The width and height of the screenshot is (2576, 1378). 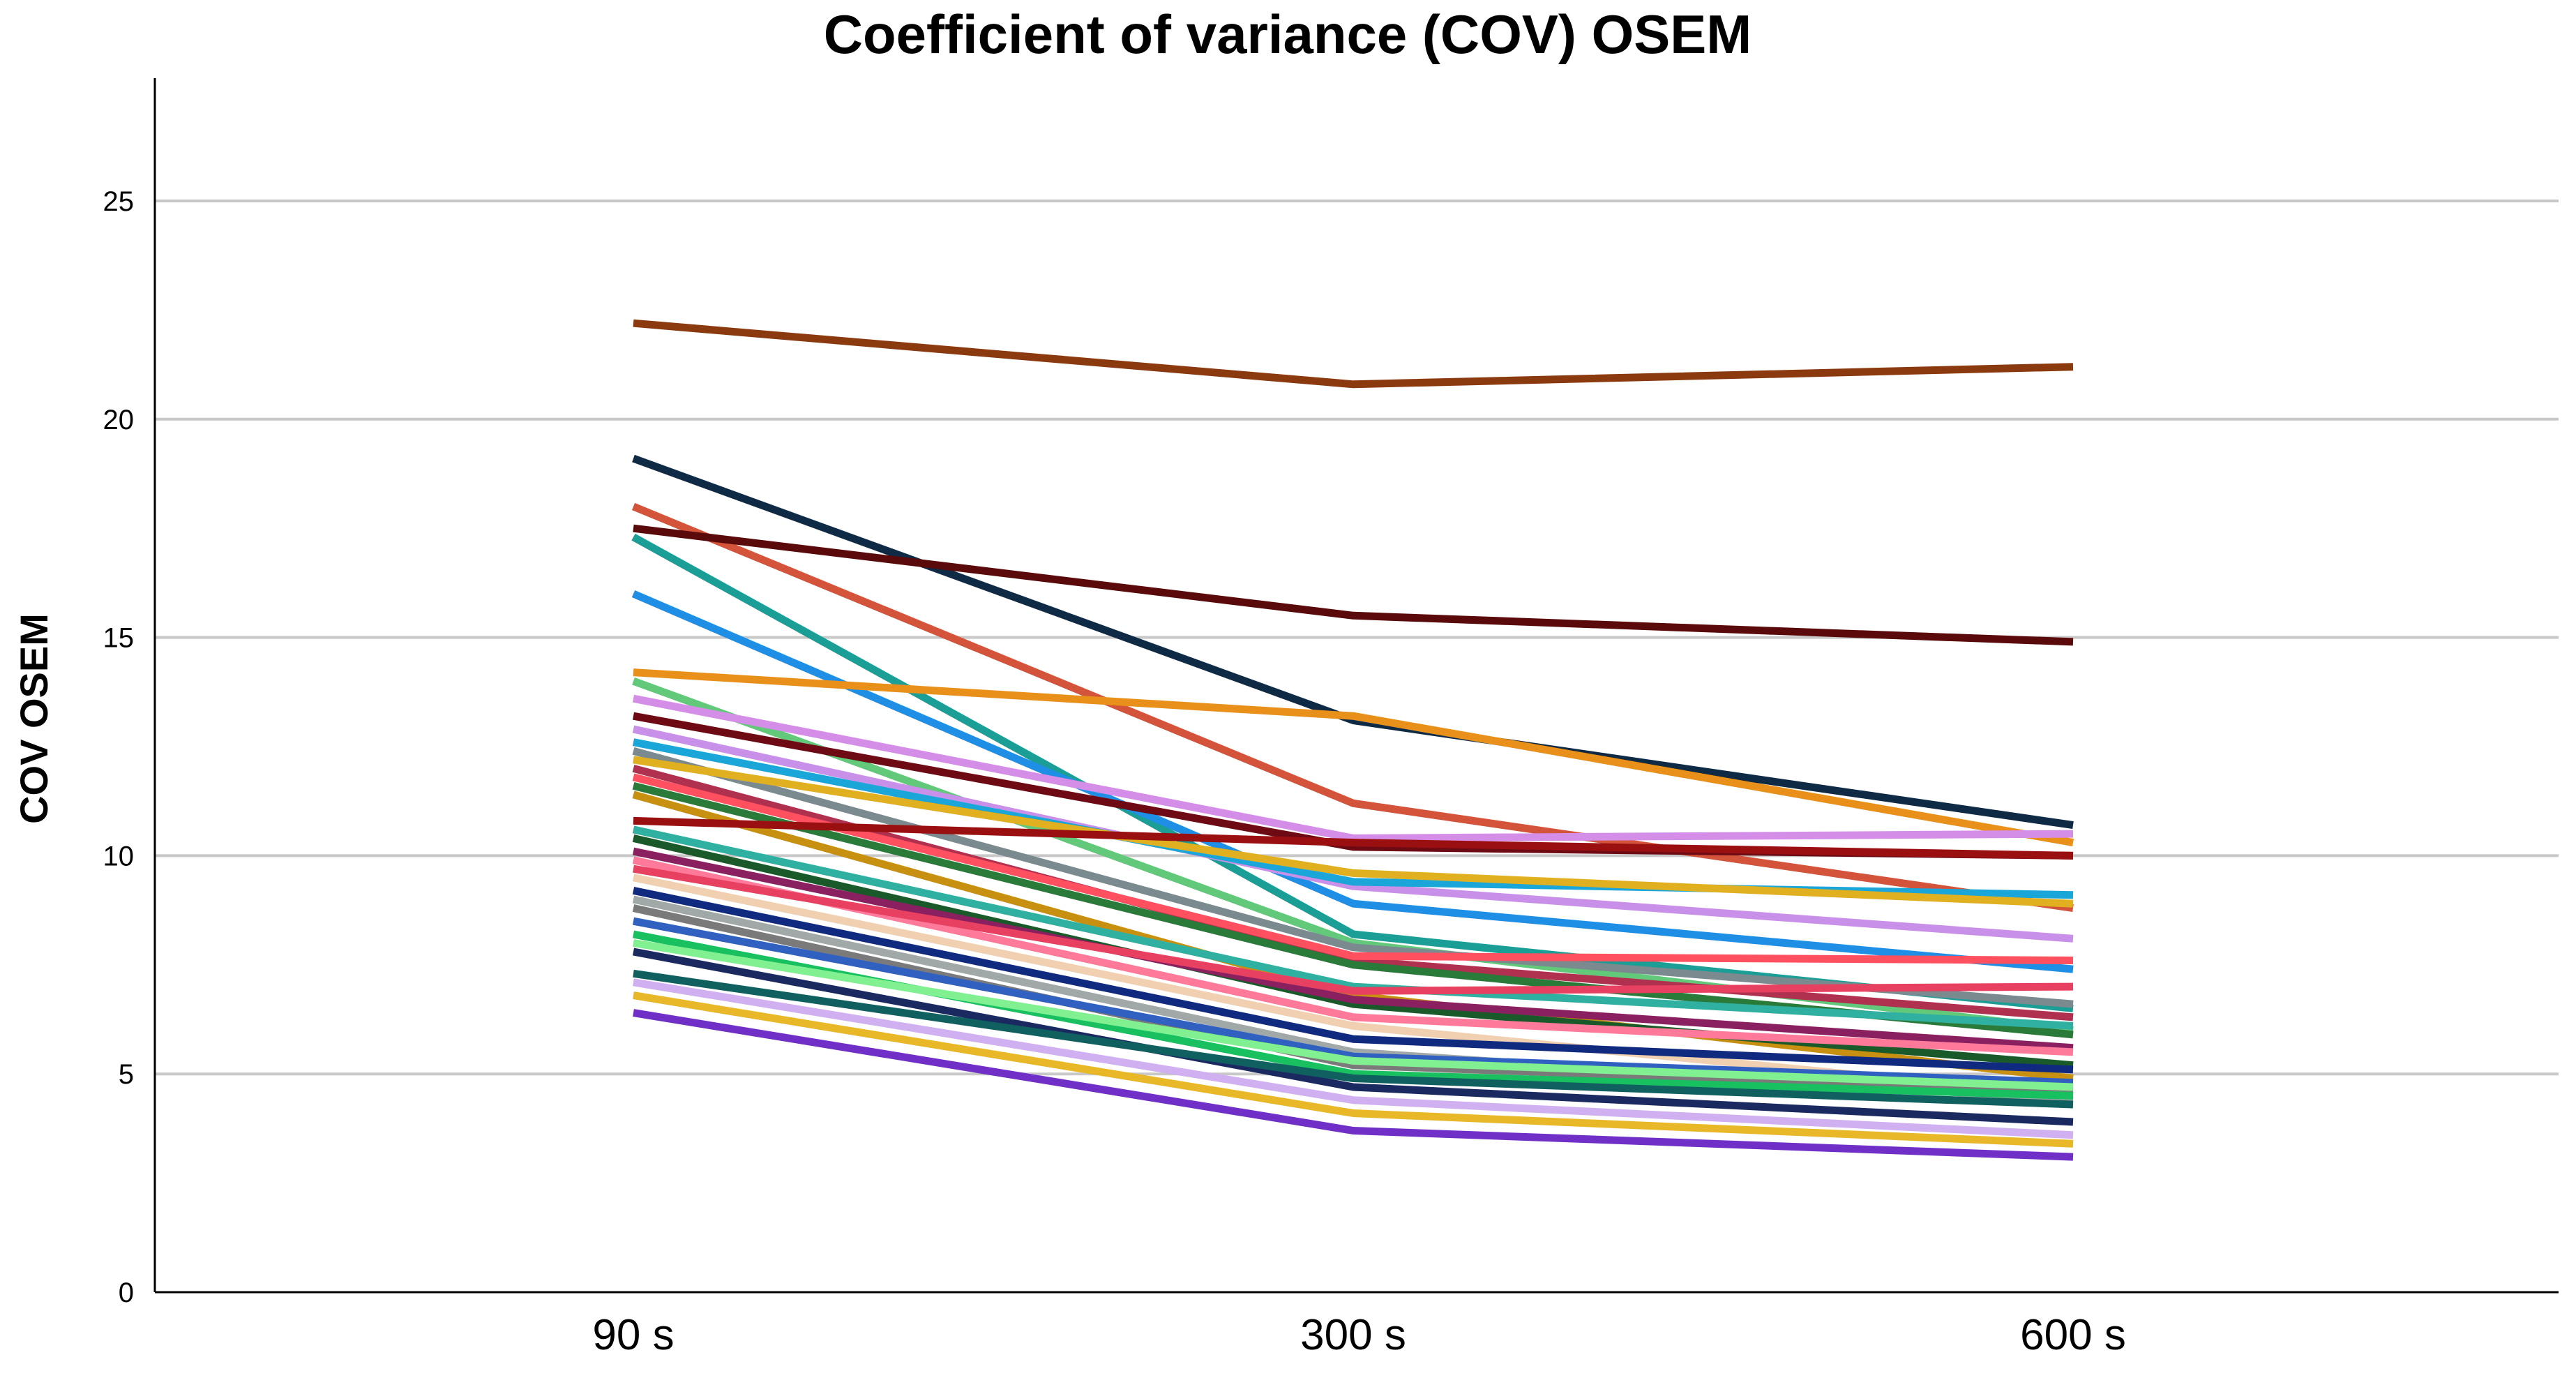 I want to click on y-tick-label: 10, so click(x=119, y=856).